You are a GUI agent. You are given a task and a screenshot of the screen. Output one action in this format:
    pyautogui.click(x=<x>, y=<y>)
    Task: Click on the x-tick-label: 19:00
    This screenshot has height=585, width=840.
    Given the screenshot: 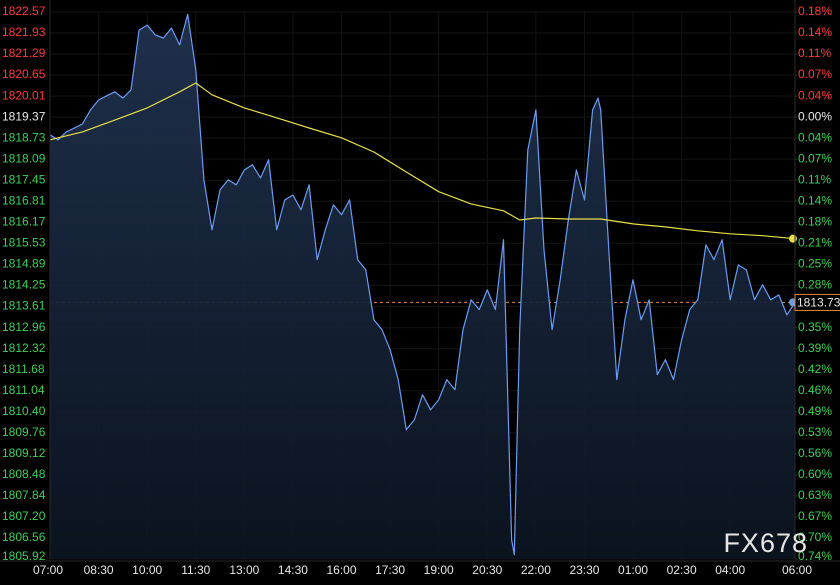 What is the action you would take?
    pyautogui.click(x=439, y=570)
    